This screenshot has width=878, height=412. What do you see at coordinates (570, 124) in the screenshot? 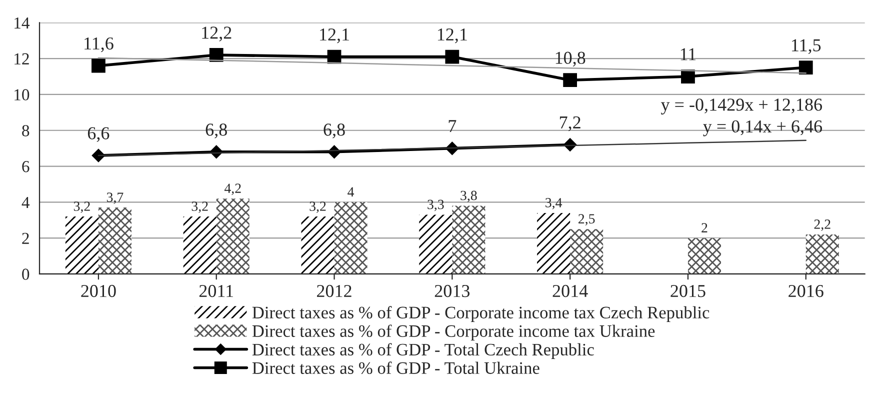
I see `data-label: 7,2` at bounding box center [570, 124].